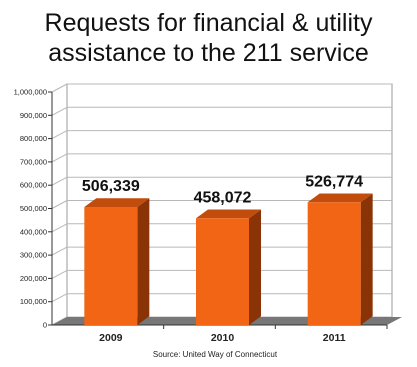 The image size is (417, 367). What do you see at coordinates (33, 301) in the screenshot?
I see `y-tick-label: 100,000` at bounding box center [33, 301].